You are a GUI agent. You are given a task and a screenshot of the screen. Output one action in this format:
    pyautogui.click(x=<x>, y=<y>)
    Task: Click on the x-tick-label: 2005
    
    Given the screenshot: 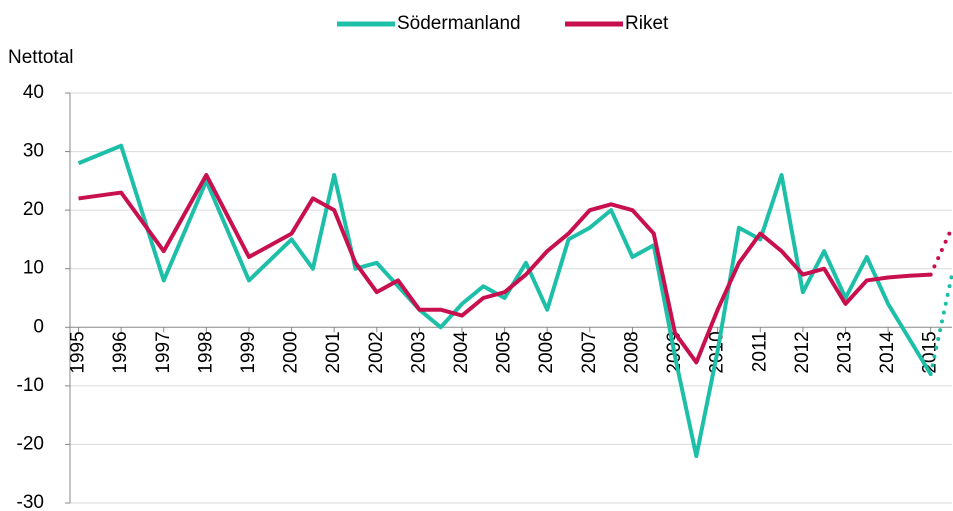 What is the action you would take?
    pyautogui.click(x=504, y=352)
    